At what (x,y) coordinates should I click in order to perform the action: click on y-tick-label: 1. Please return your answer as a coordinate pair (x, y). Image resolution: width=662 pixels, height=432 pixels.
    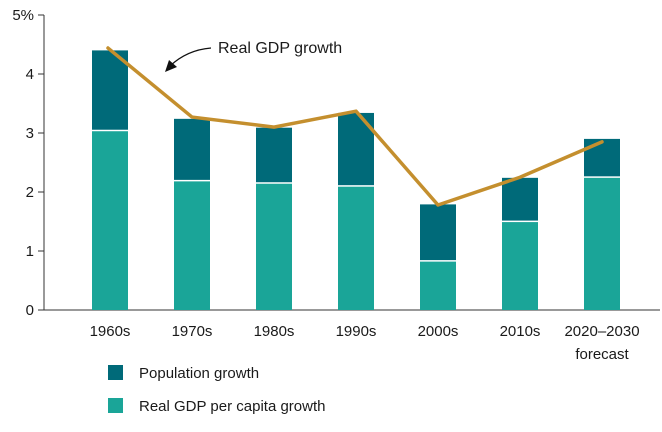
    Looking at the image, I should click on (30, 251).